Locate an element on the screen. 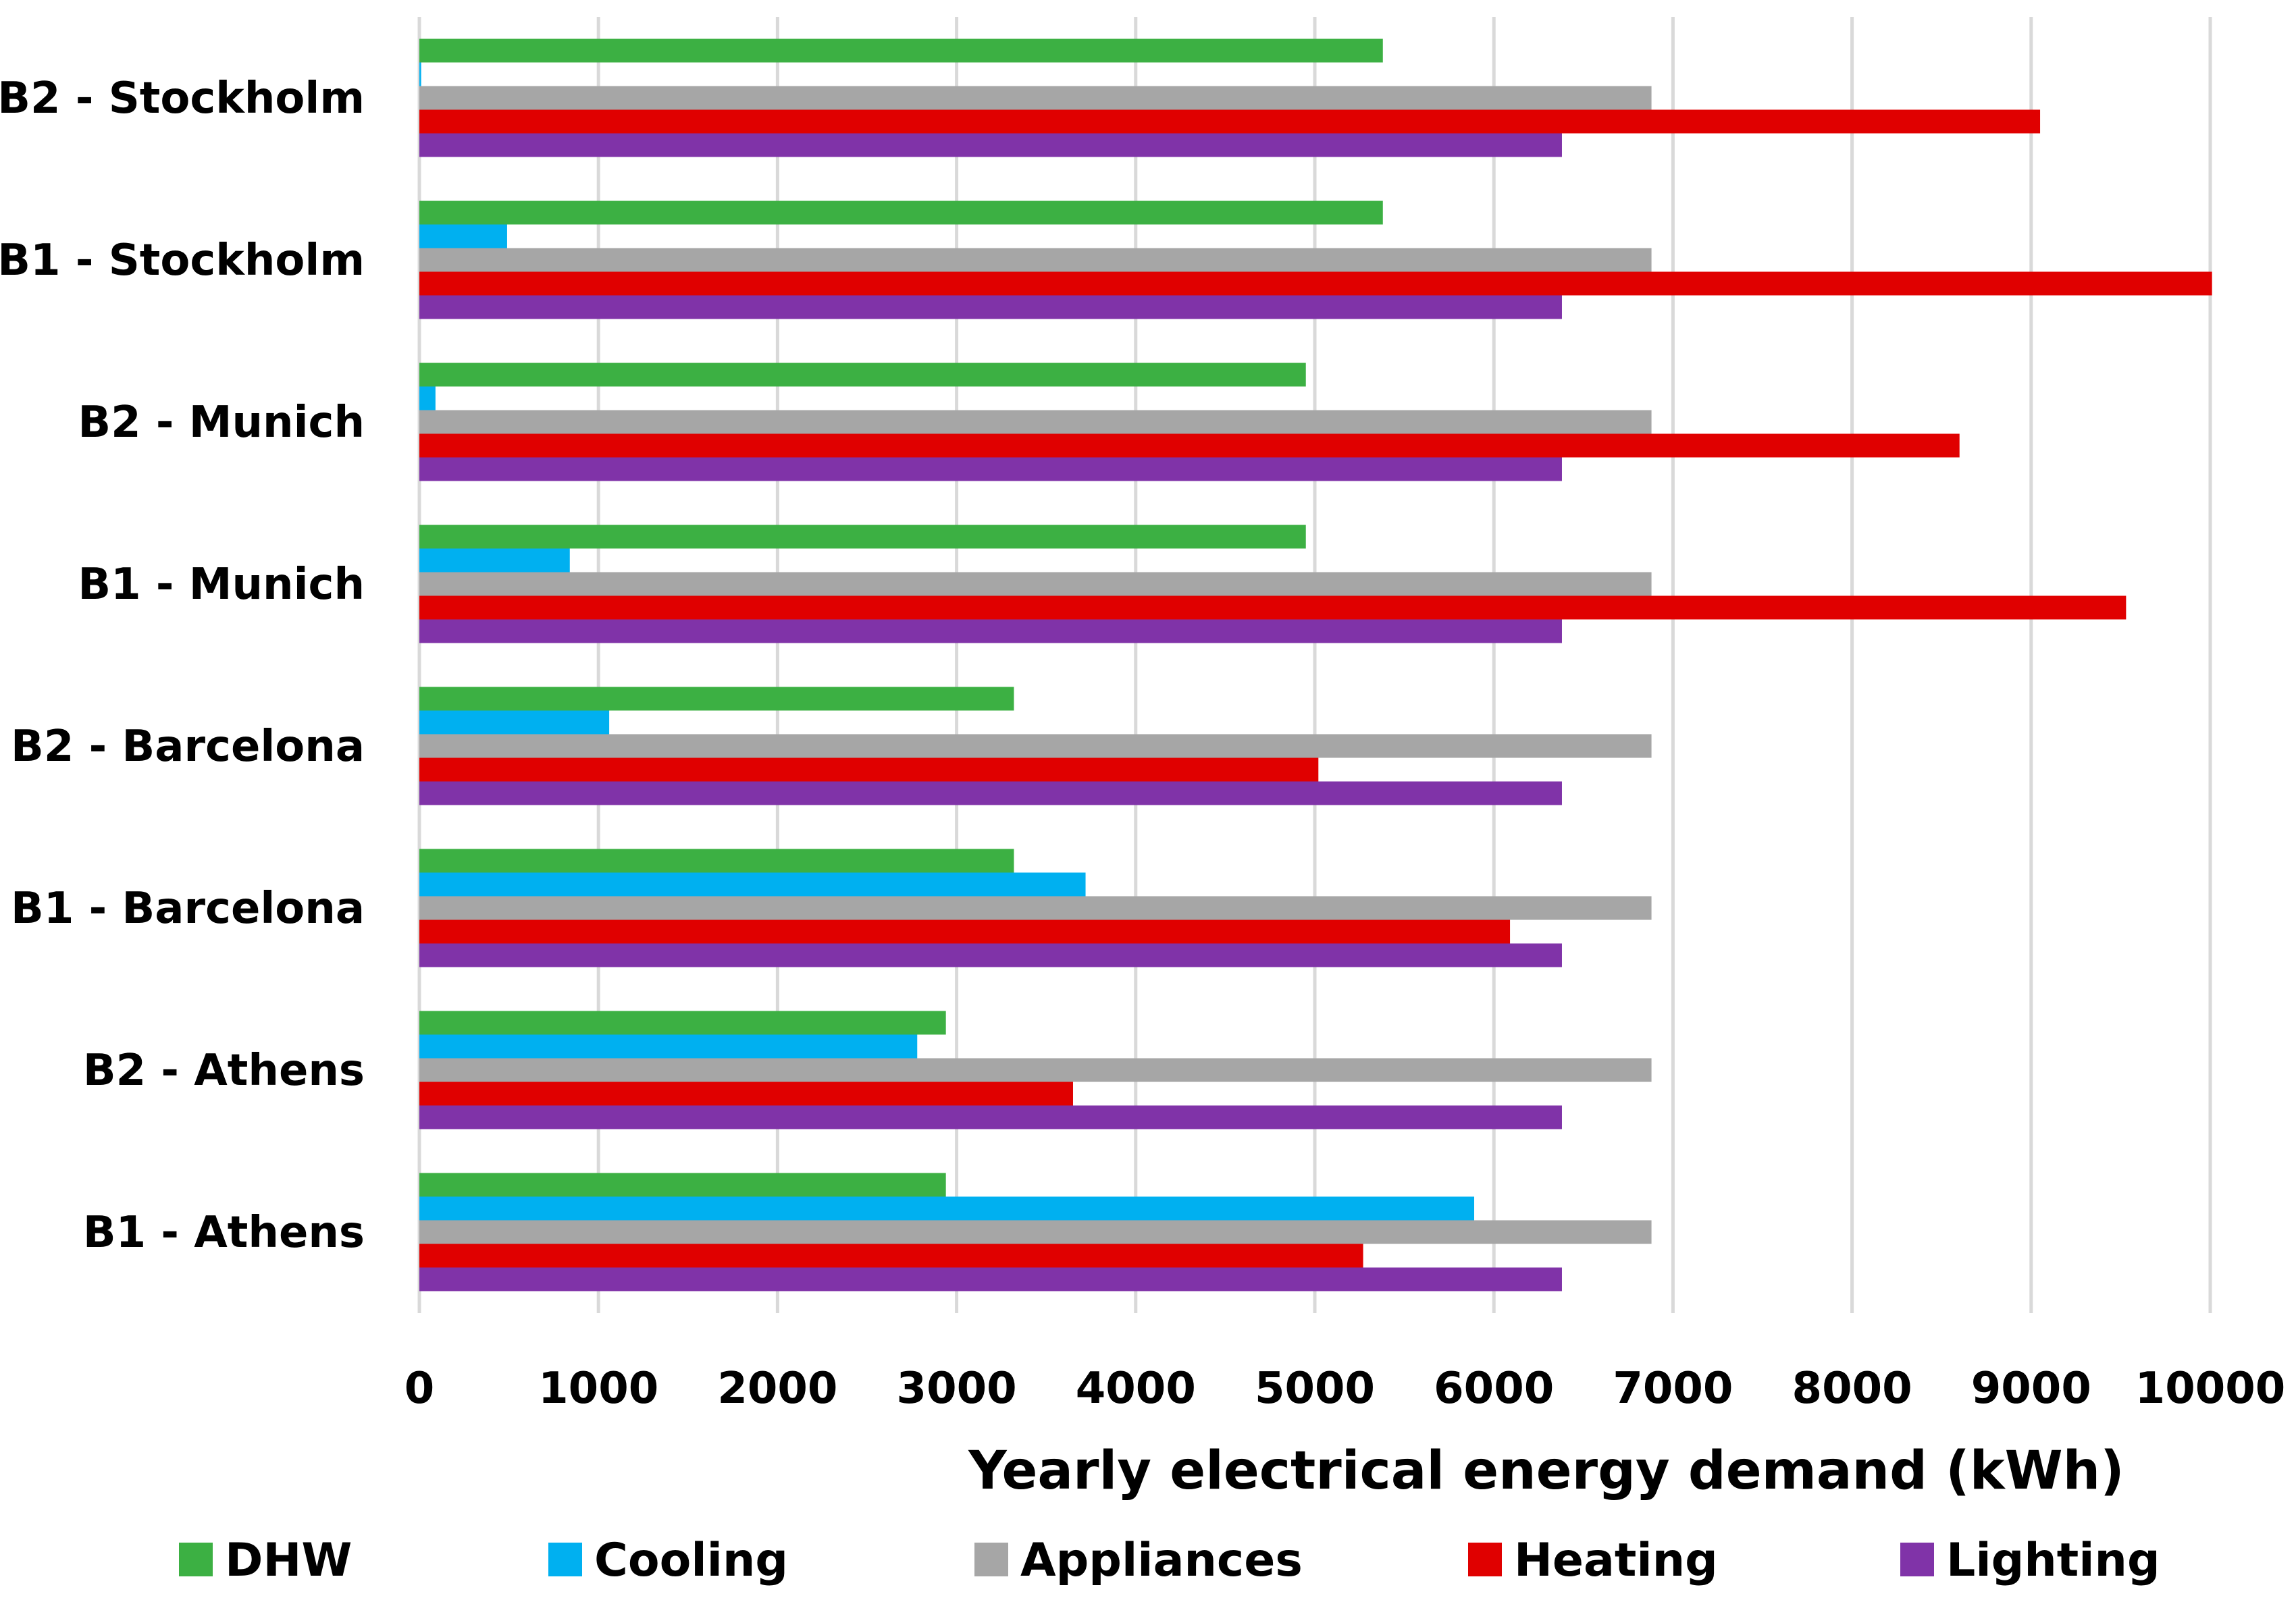  bar-lighting-b2-athens is located at coordinates (990, 1117).